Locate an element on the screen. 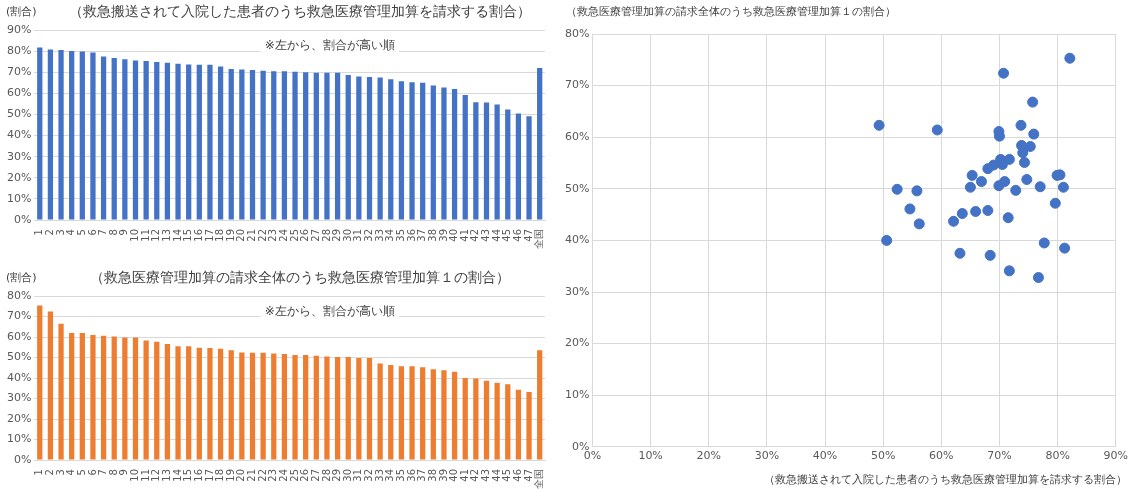  x-tick-label: 47 is located at coordinates (528, 235).